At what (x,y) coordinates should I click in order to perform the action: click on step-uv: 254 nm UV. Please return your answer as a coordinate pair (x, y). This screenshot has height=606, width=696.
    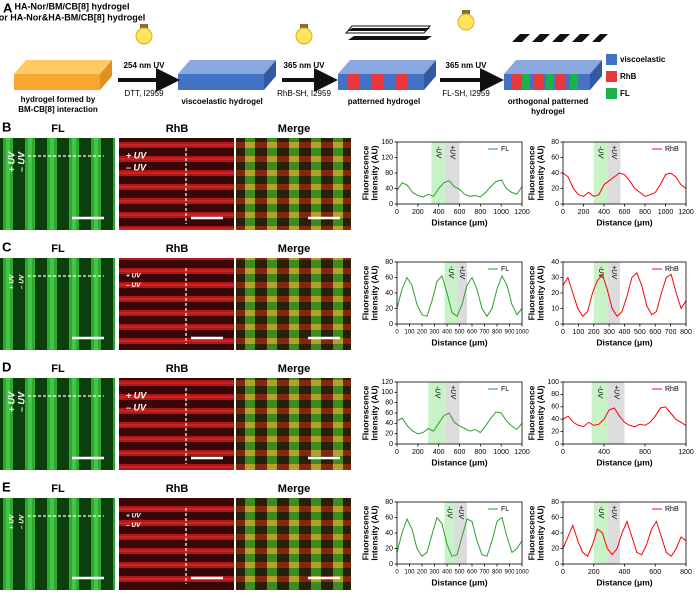
    Looking at the image, I should click on (145, 65).